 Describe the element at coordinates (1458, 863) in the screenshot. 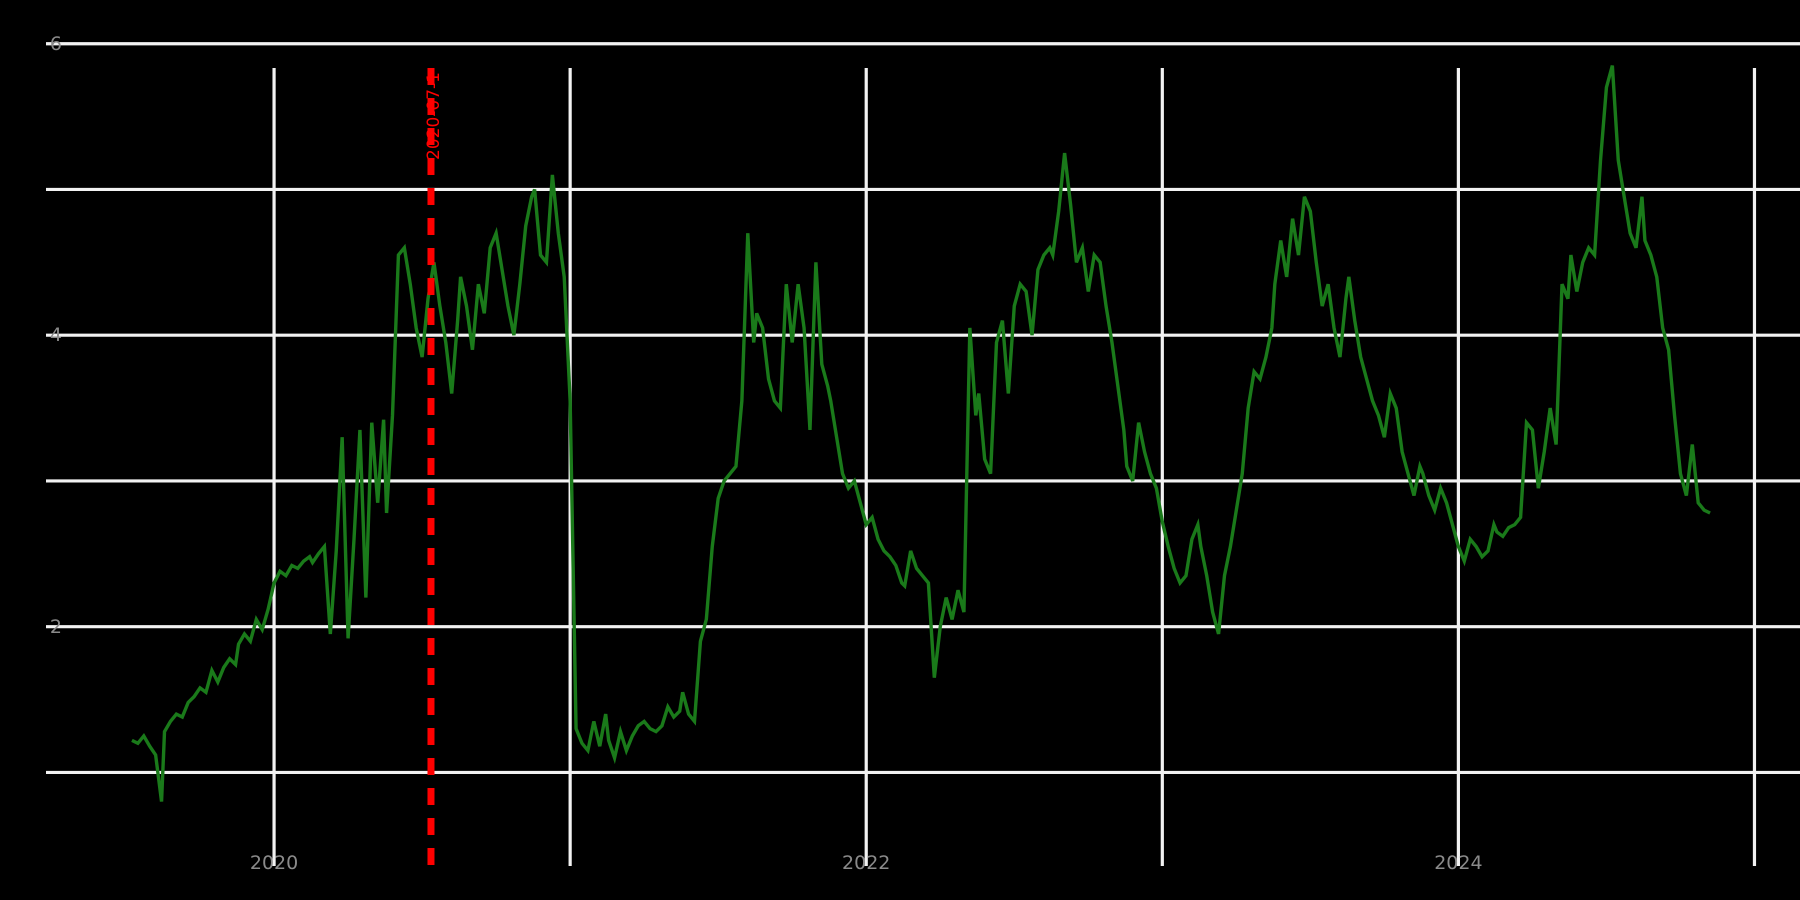

I see `x-tick-label: 2024` at that location.